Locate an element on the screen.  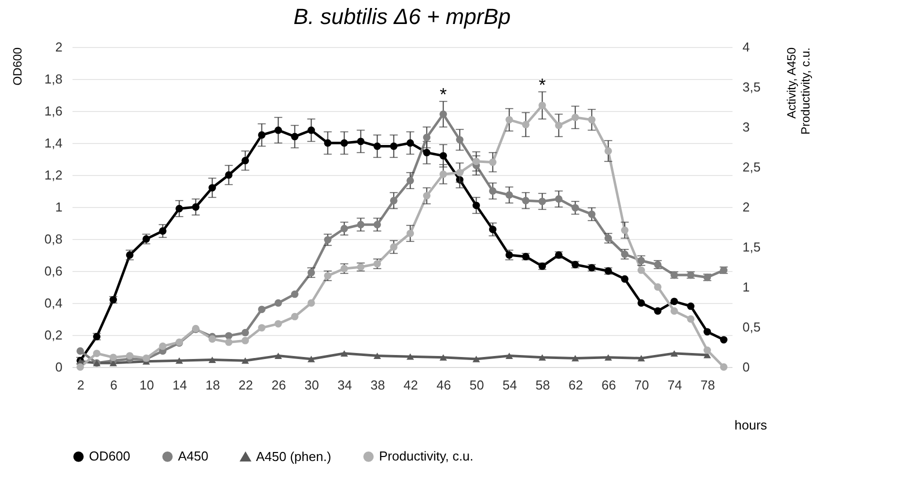
x-tick-label: 74 is located at coordinates (675, 385).